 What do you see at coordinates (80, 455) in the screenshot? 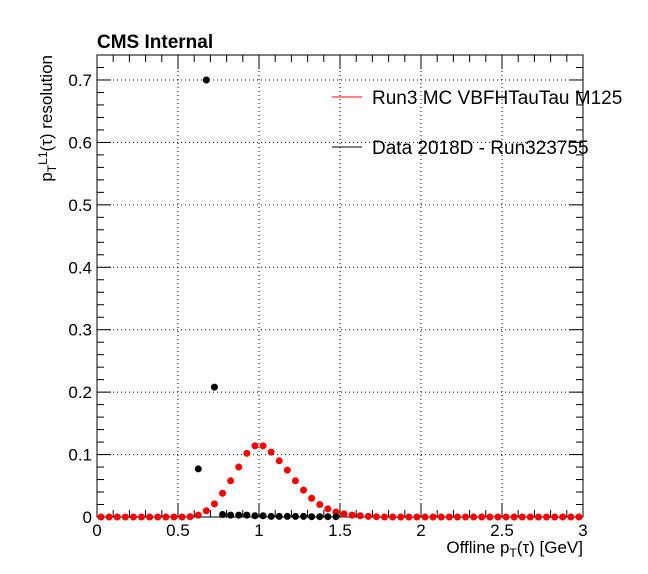
I see `y-tick-label: 0.1` at bounding box center [80, 455].